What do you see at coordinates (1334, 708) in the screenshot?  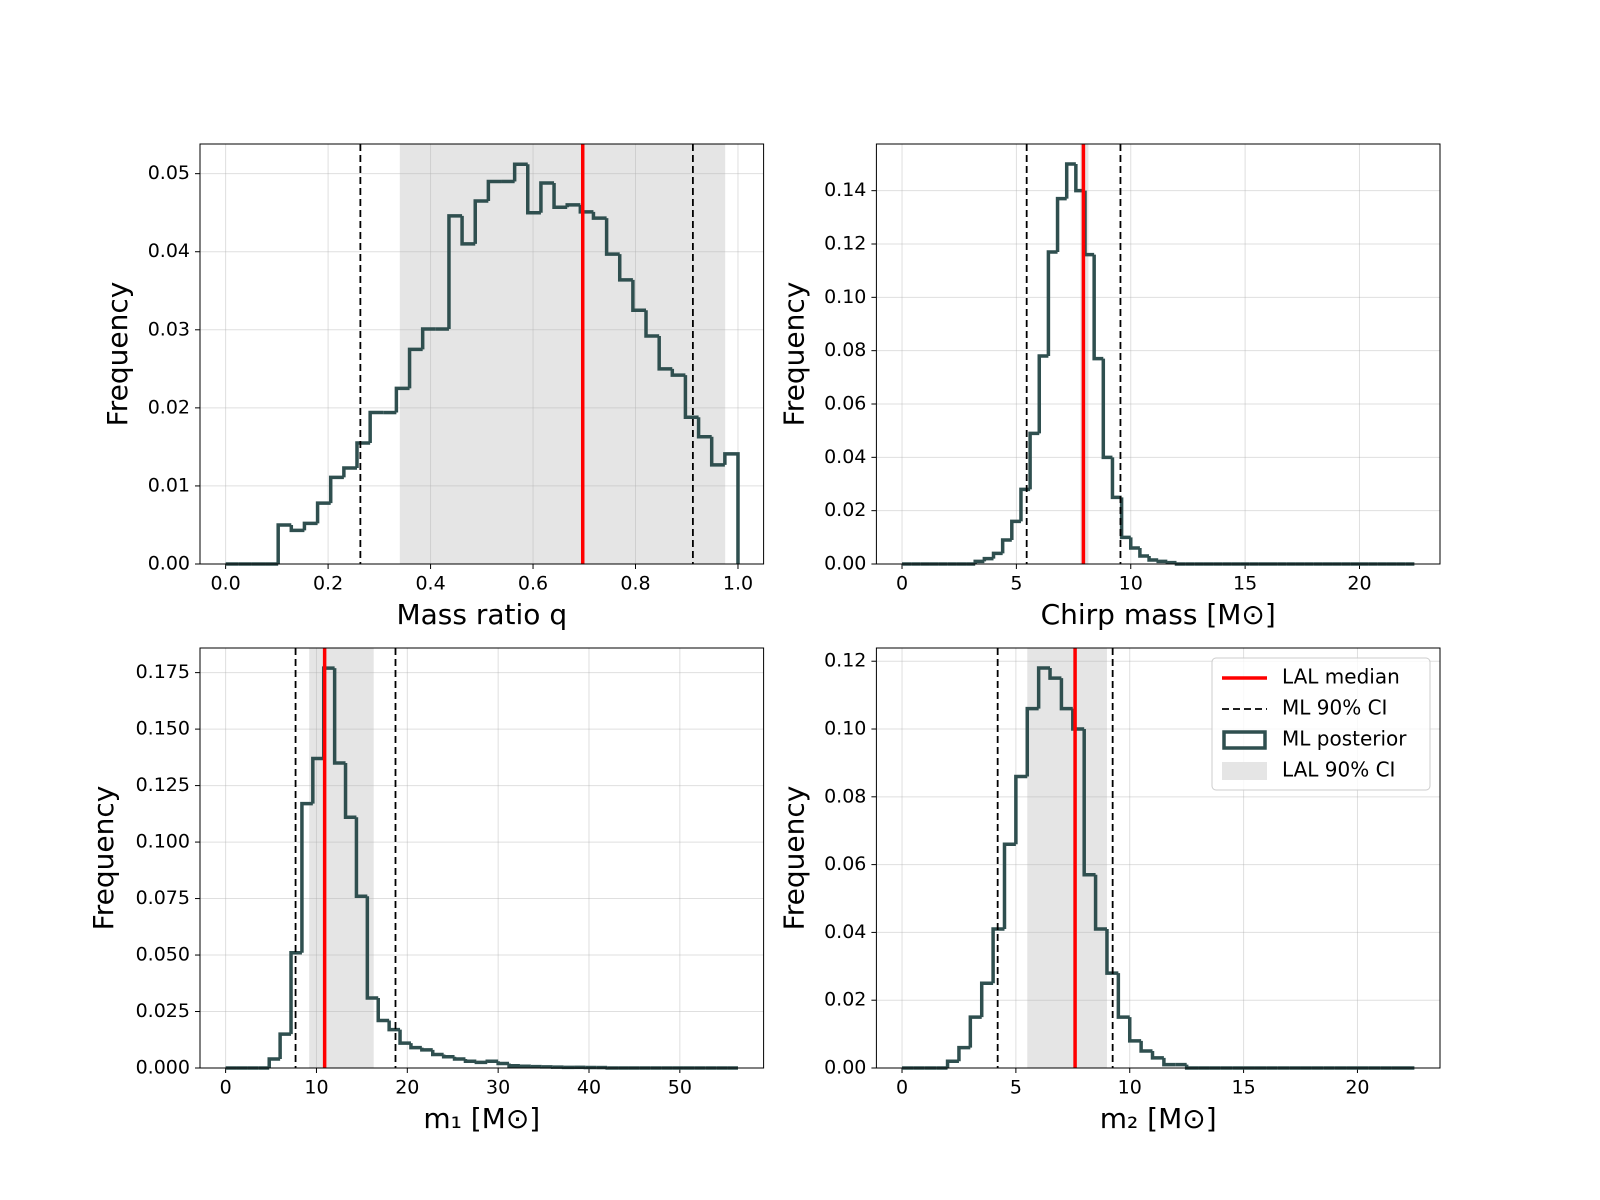 I see `legend-label: ML 90% CI` at bounding box center [1334, 708].